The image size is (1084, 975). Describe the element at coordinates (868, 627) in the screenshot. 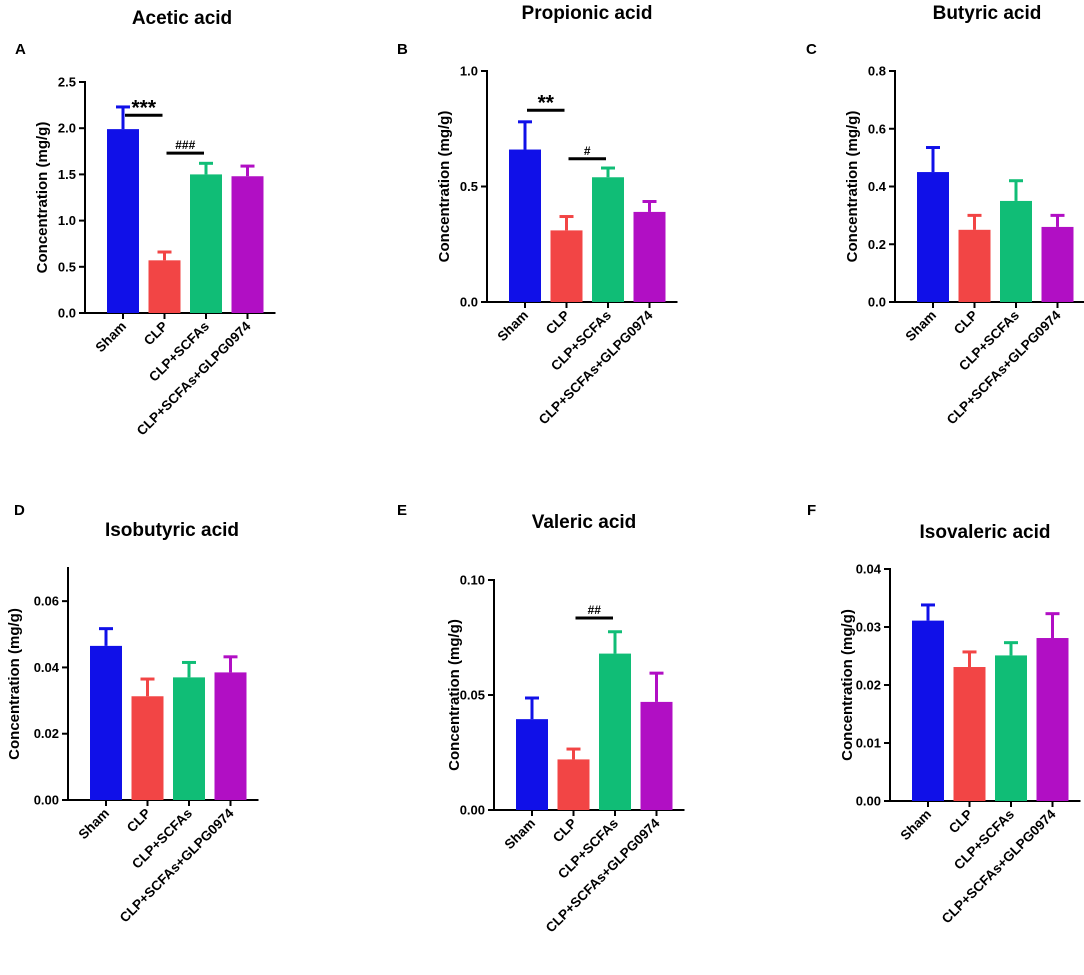

I see `y-tick-label: 0.03` at that location.